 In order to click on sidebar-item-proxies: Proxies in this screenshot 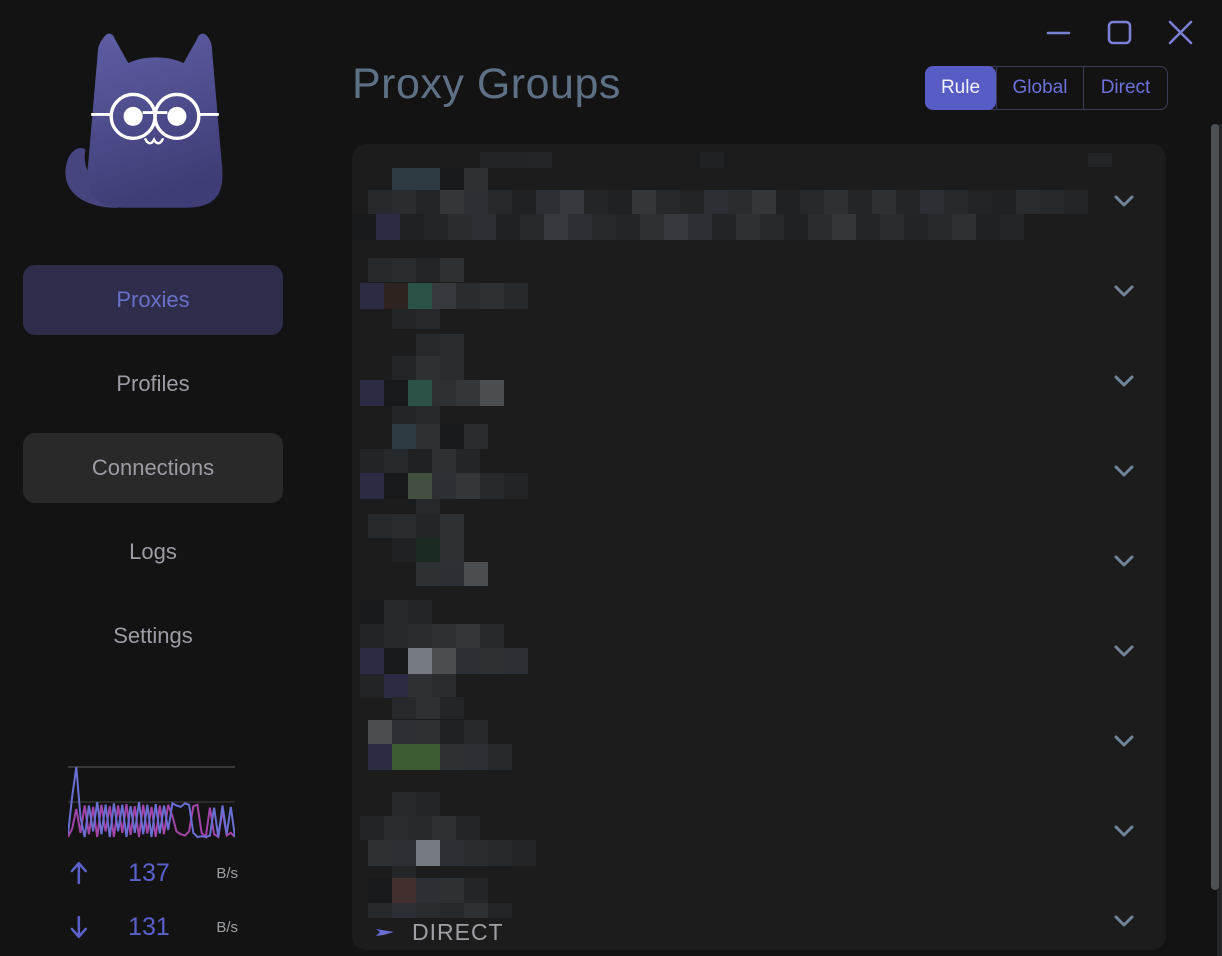, I will do `click(153, 300)`.